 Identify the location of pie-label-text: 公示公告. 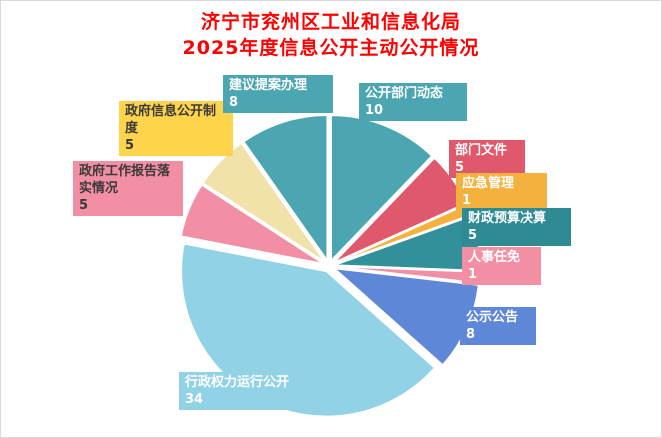
(492, 317).